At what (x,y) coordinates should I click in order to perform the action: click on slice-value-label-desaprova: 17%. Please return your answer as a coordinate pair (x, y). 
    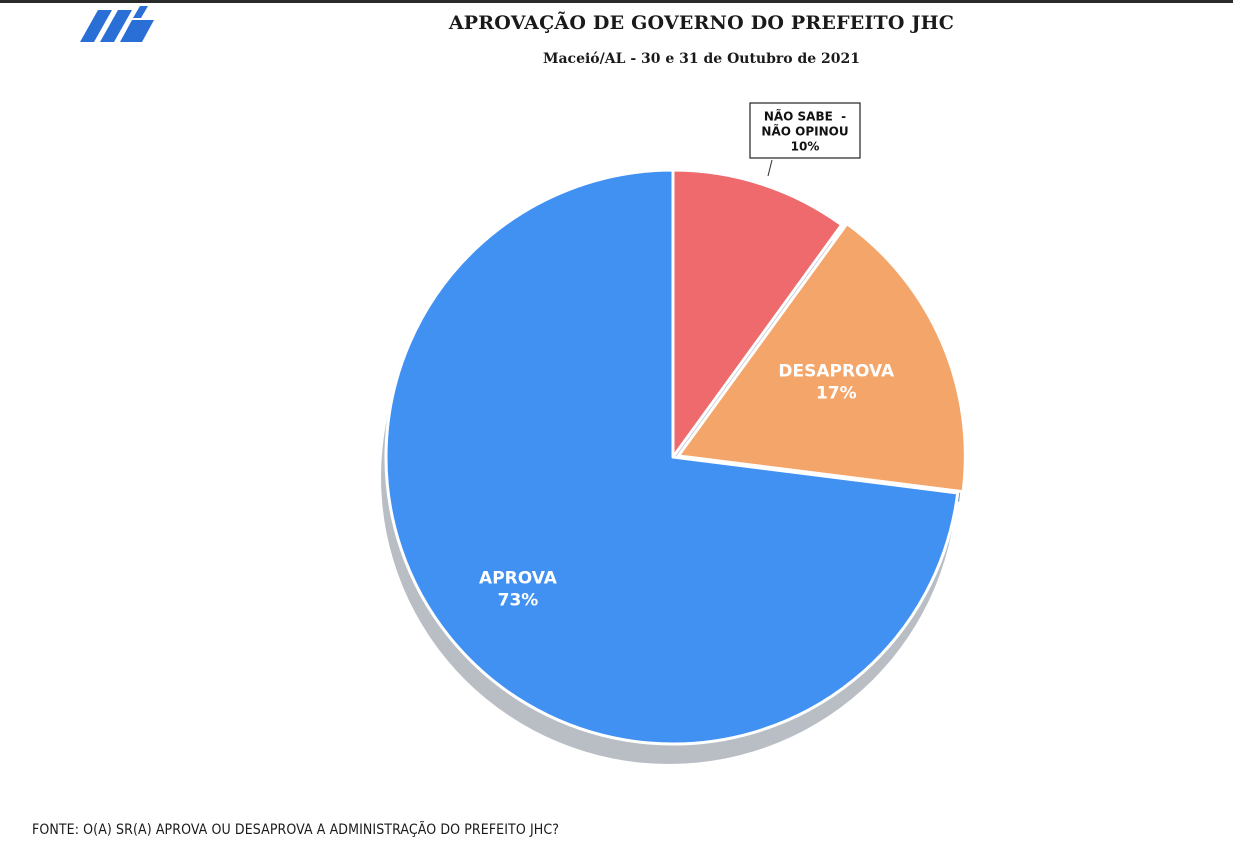
    Looking at the image, I should click on (836, 393).